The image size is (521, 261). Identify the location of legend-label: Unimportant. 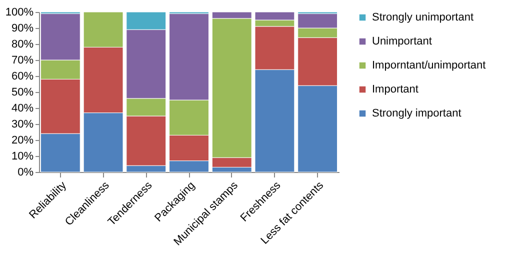
(402, 42).